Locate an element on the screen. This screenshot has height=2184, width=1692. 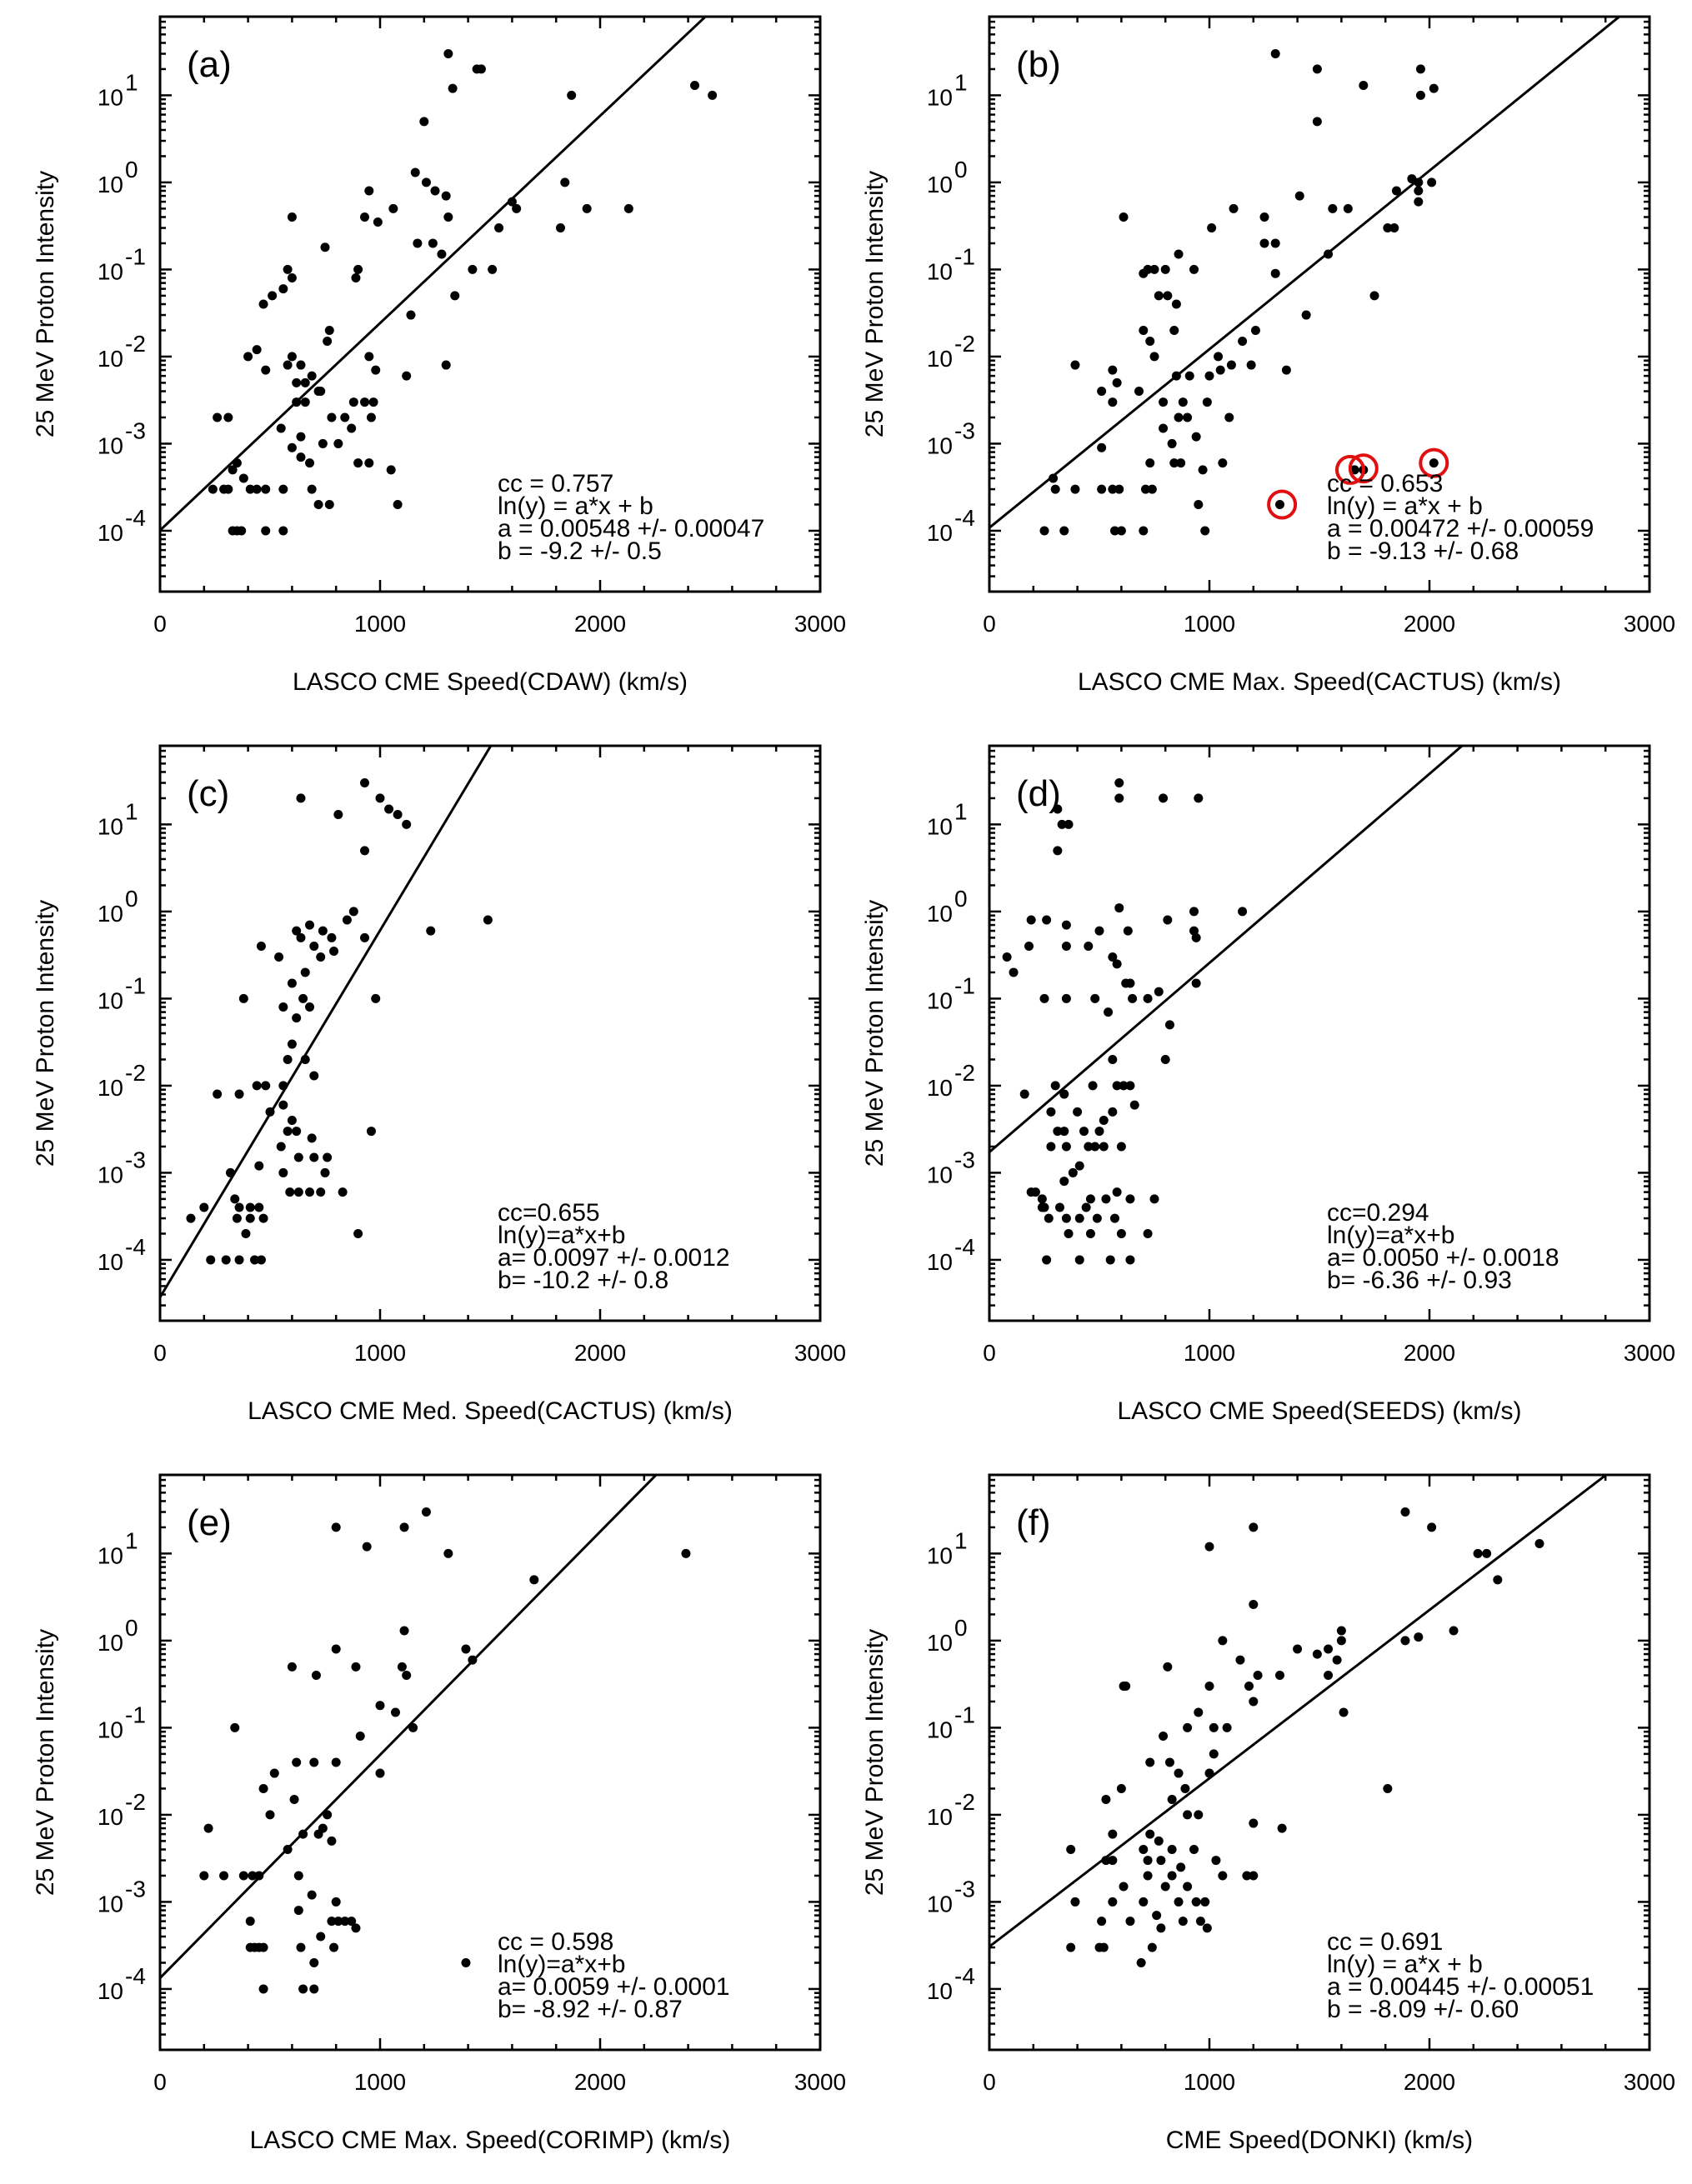
fit-annotation: b = -8.09 +/- 0.60 is located at coordinates (1423, 2009).